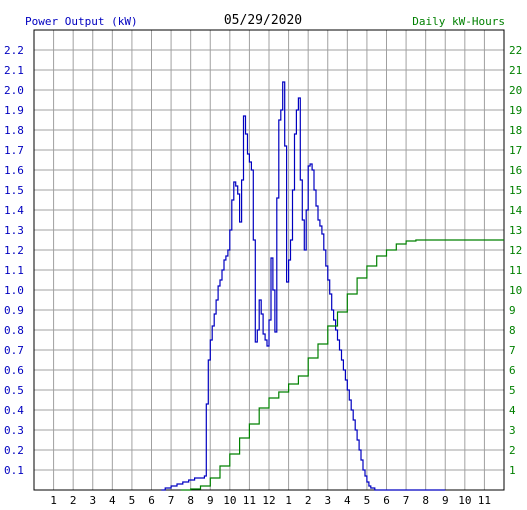 The image size is (527, 510). What do you see at coordinates (14, 110) in the screenshot?
I see `y-left-tick-label: 1.9` at bounding box center [14, 110].